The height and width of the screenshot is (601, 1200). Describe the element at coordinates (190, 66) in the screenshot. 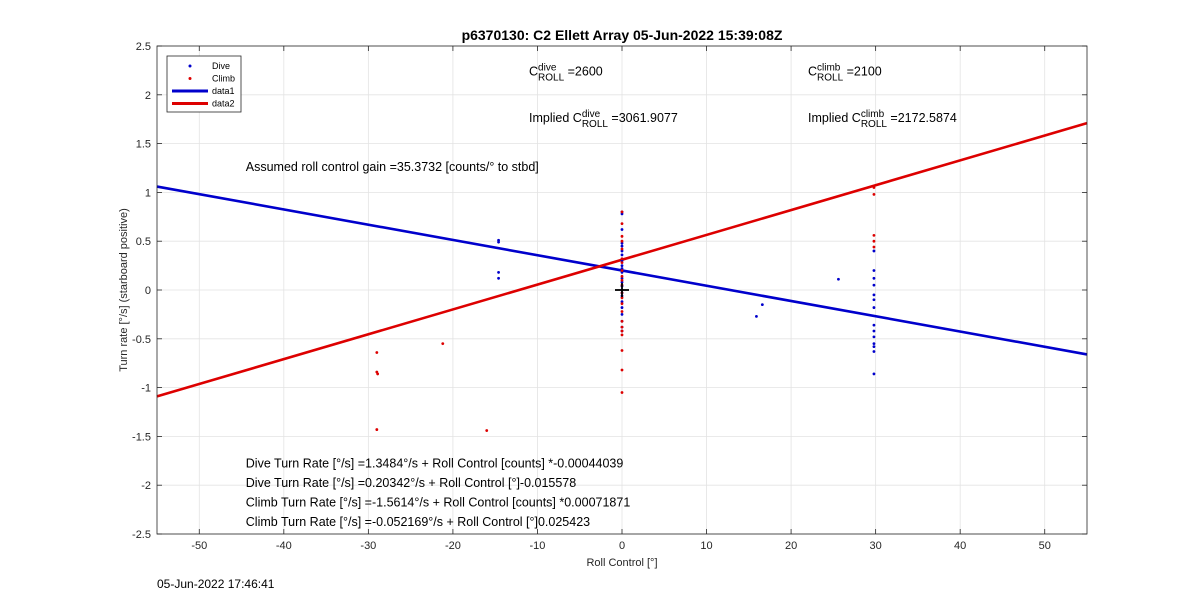

I see `legend-marker-dive` at that location.